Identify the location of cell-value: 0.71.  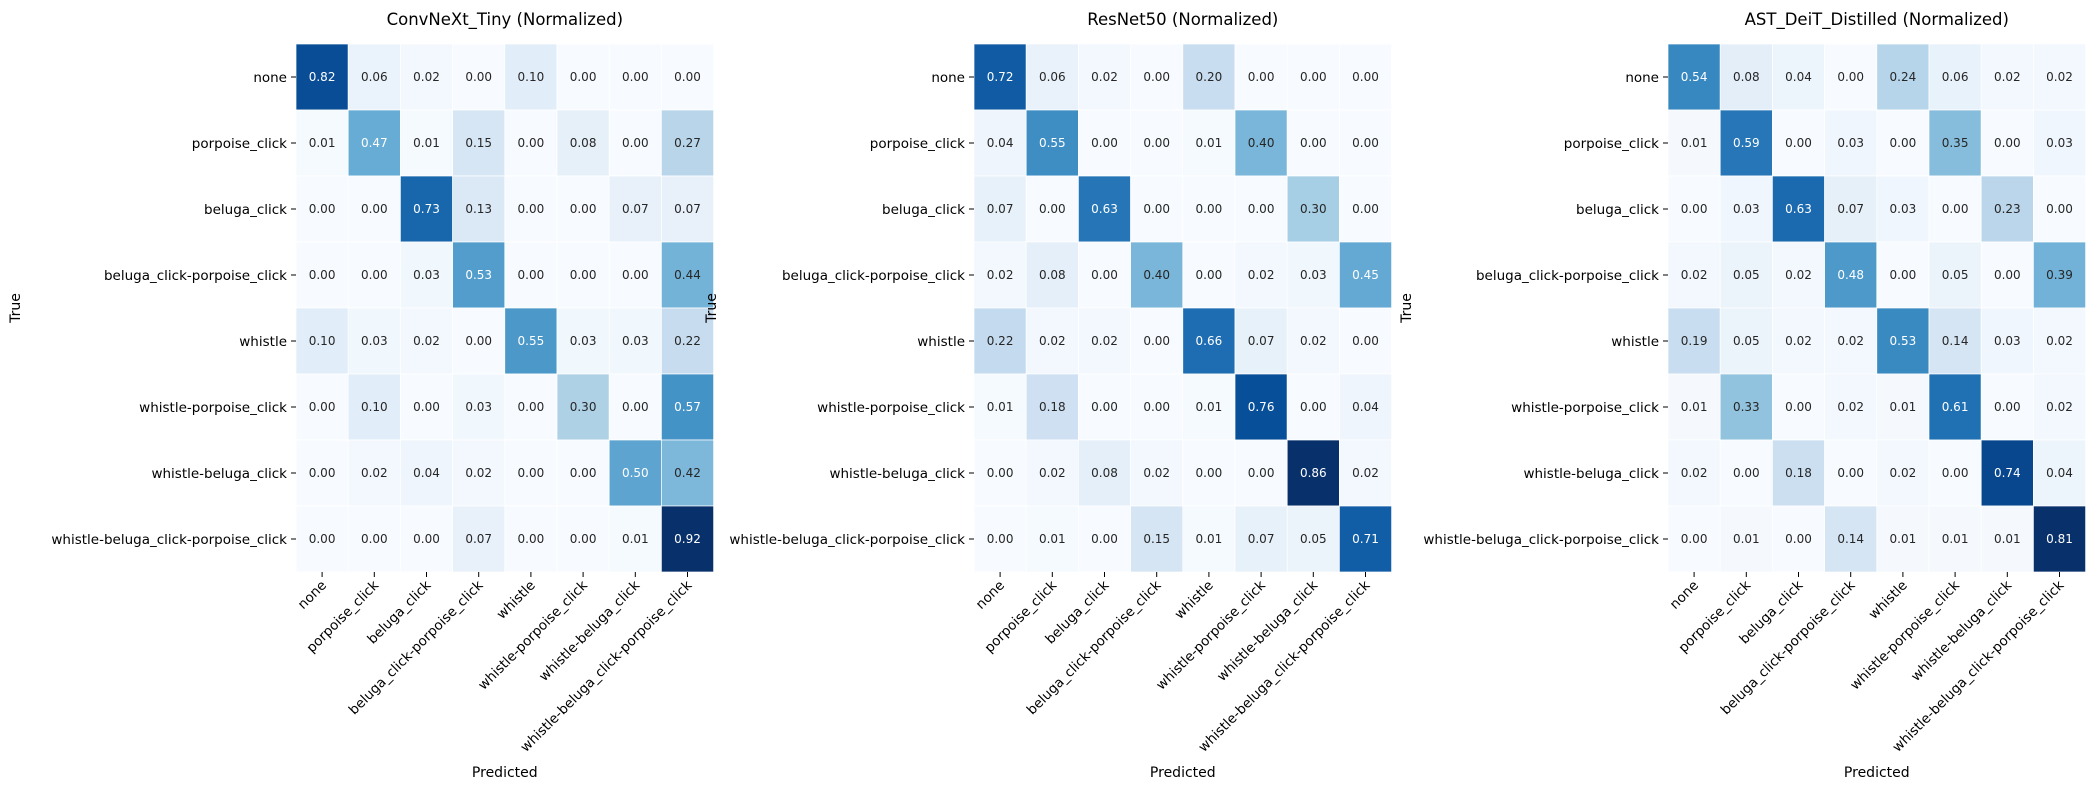
(1365, 539).